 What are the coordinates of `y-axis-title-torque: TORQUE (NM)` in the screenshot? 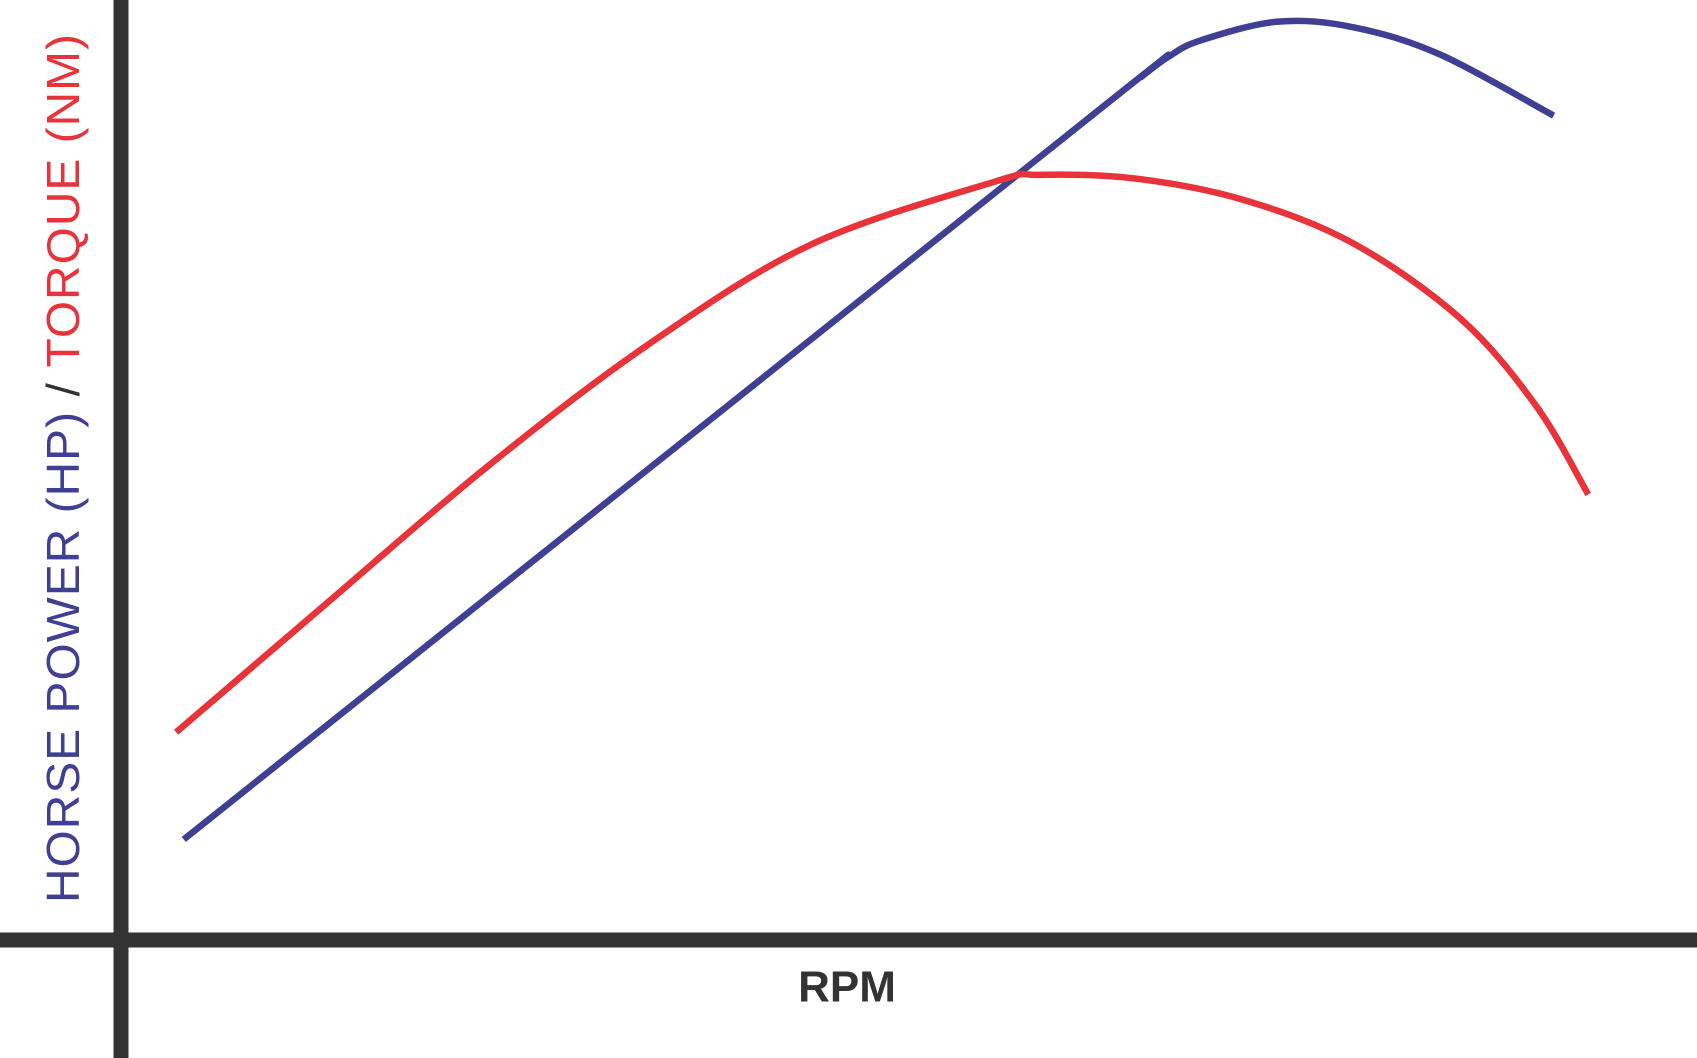 It's located at (63, 200).